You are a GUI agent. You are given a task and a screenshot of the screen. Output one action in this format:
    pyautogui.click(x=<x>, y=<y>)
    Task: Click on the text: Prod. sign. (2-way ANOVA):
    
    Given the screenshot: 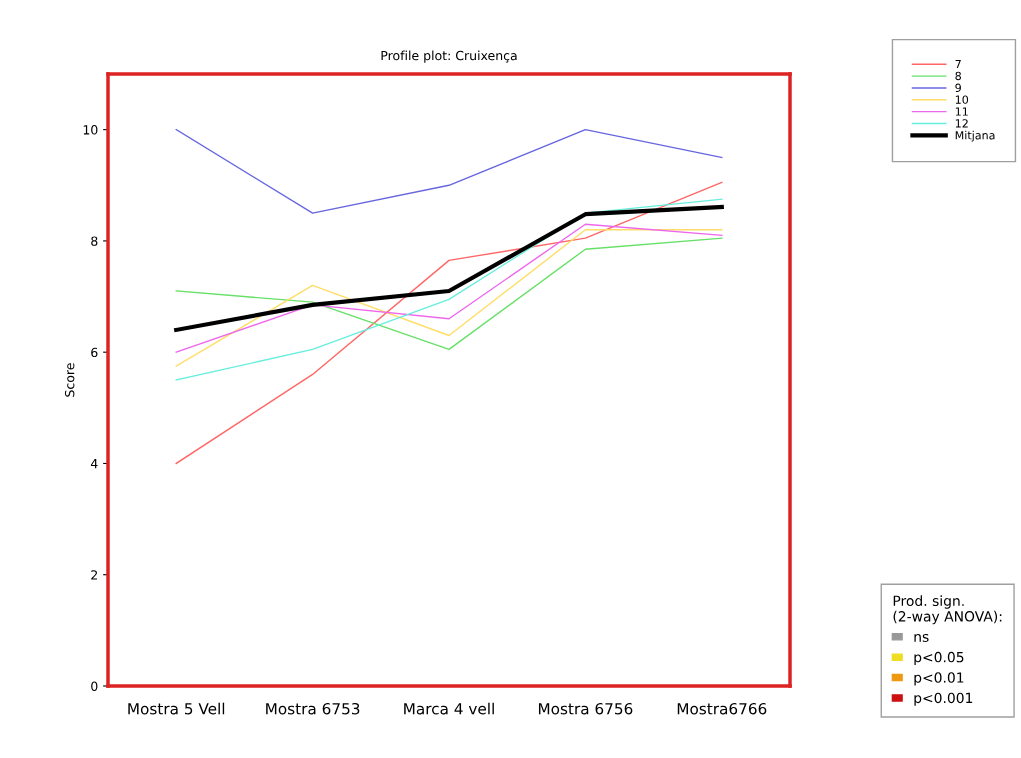 What is the action you would take?
    pyautogui.click(x=947, y=610)
    